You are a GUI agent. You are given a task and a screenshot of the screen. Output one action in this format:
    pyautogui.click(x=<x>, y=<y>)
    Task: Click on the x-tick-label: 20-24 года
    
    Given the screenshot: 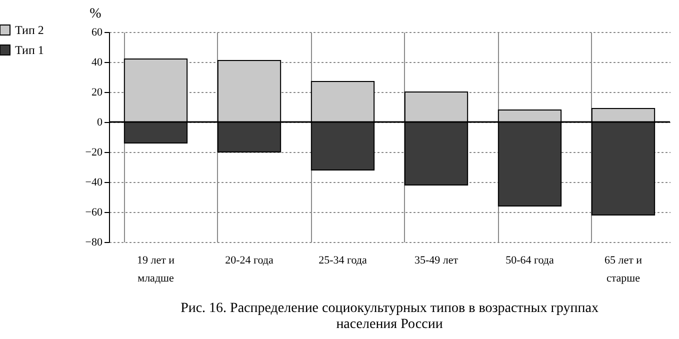 What is the action you would take?
    pyautogui.click(x=249, y=260)
    